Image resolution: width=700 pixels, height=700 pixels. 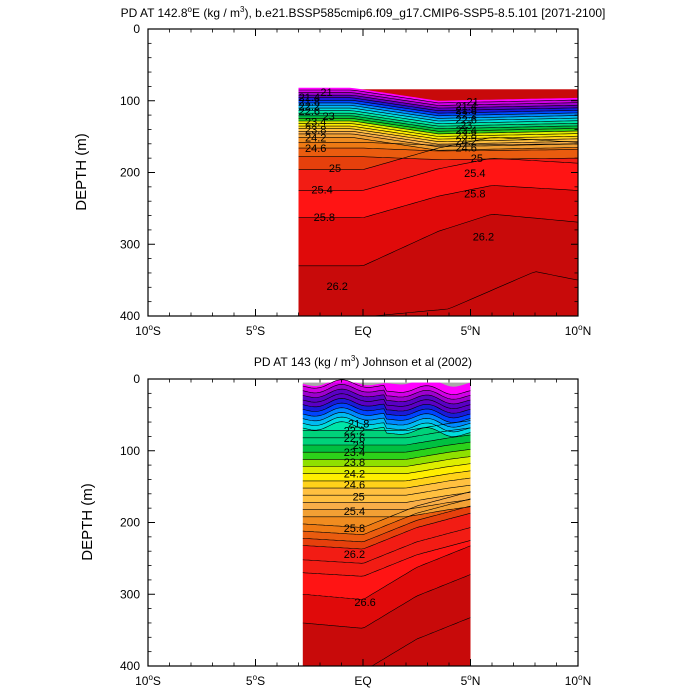 I want to click on bottom-x-tick-label: 10oN, so click(x=578, y=680).